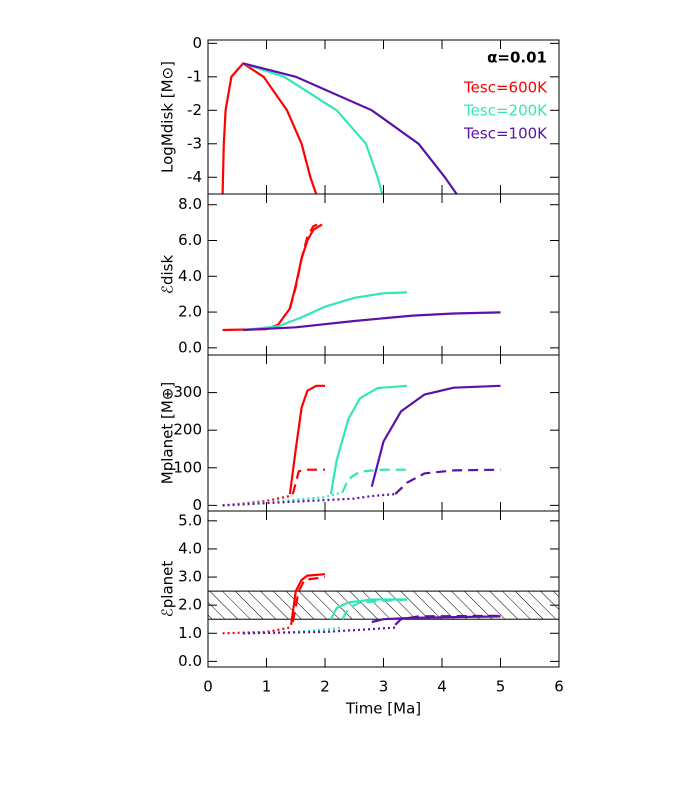 This screenshot has width=700, height=786. I want to click on y-tick-label: 100, so click(187, 467).